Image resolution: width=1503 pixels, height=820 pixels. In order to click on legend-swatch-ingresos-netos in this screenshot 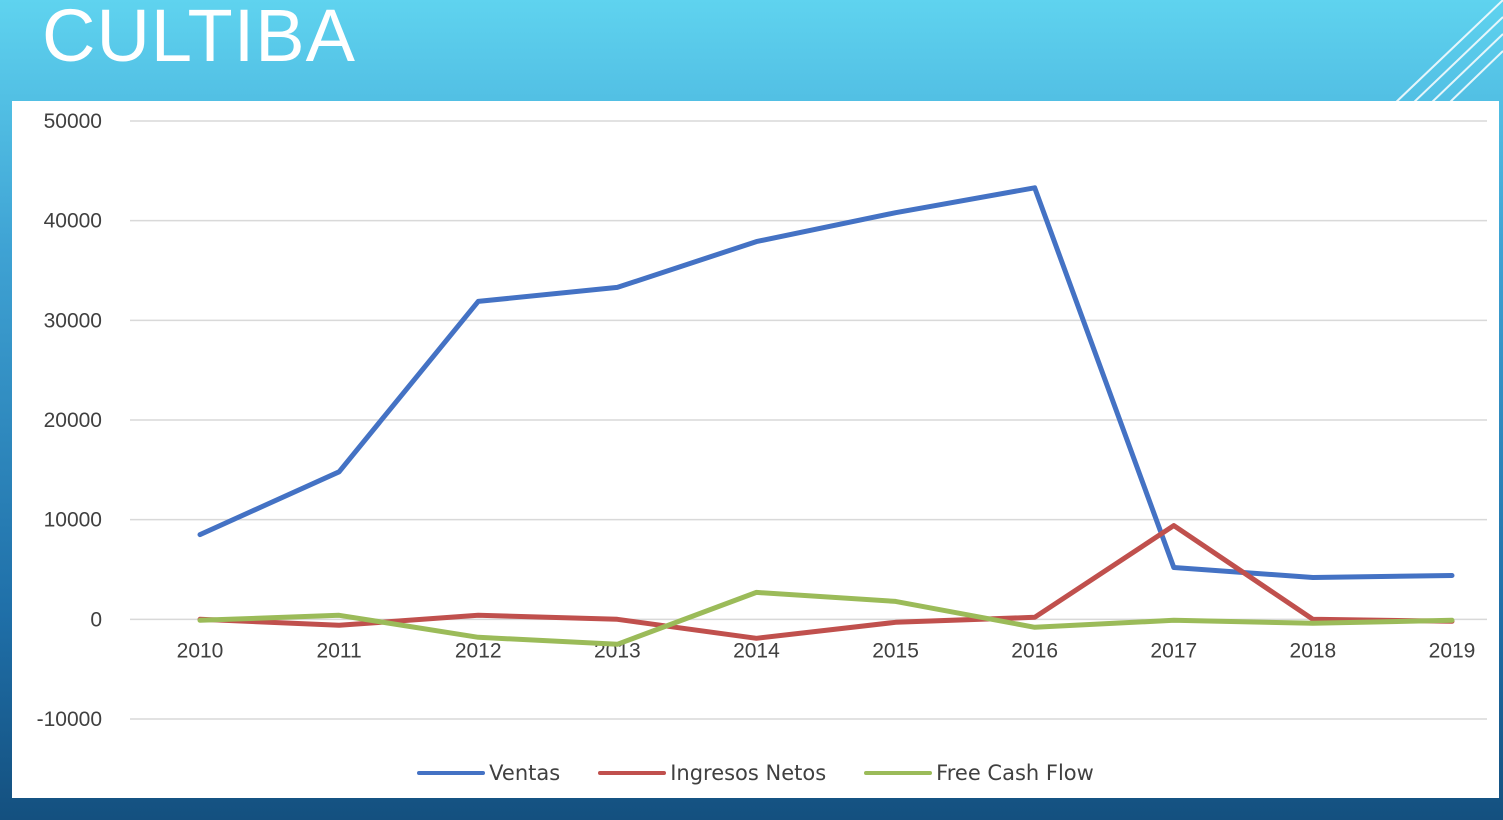, I will do `click(632, 773)`.